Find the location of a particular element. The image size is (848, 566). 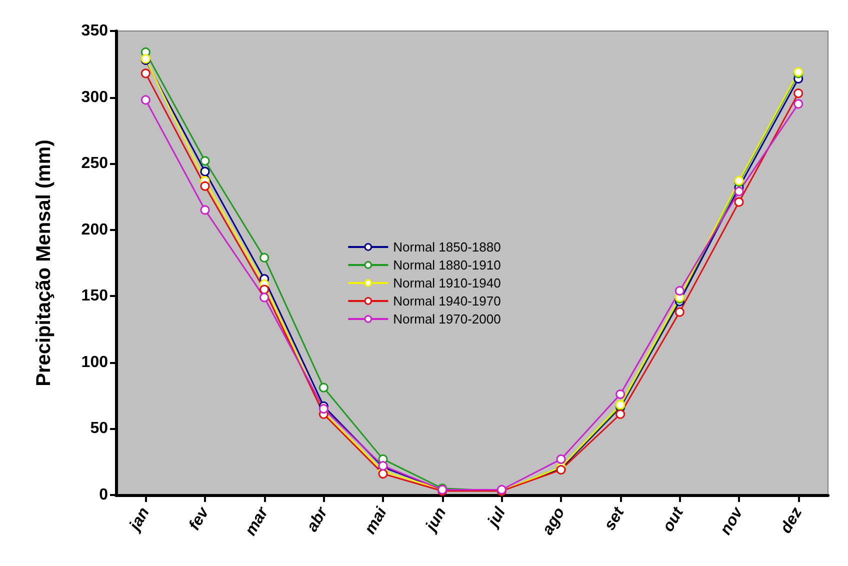

x-tick-label: abr is located at coordinates (318, 519).